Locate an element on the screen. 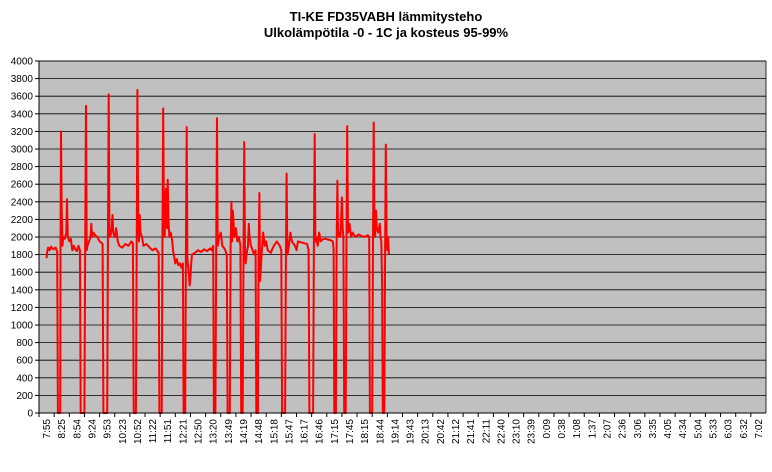 This screenshot has height=472, width=772. y-tick-label: 3400 is located at coordinates (22, 114).